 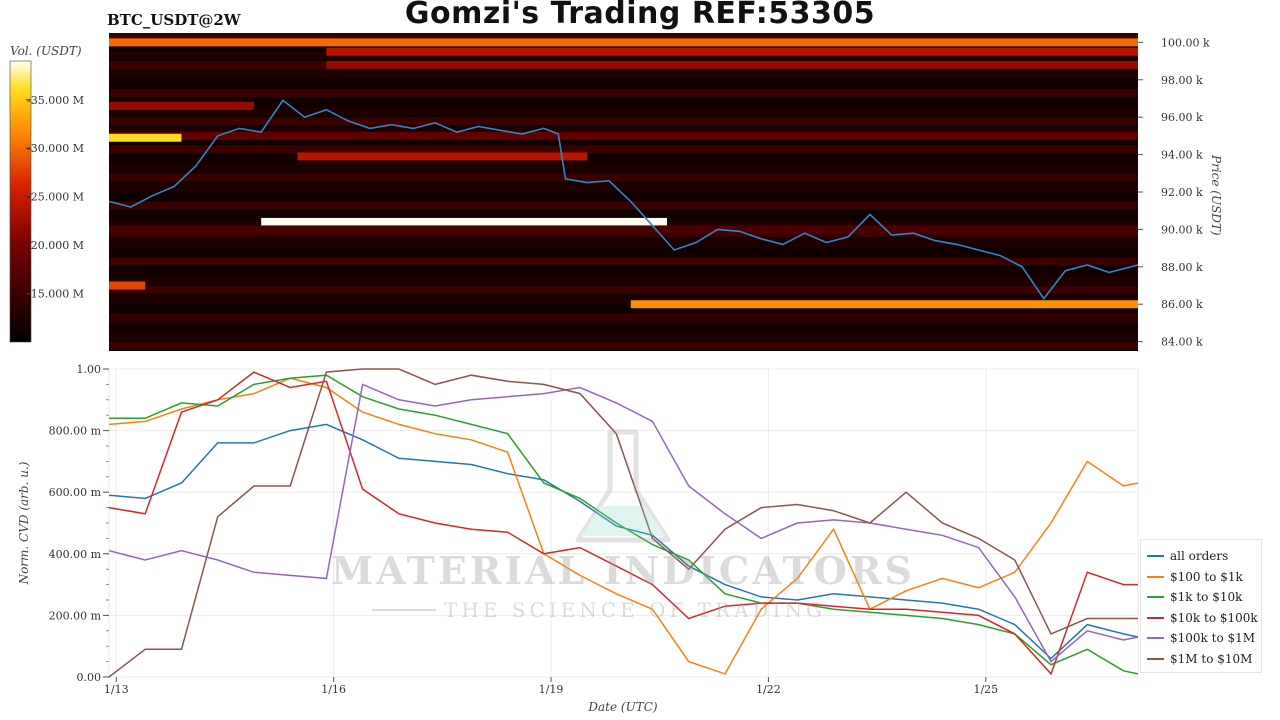 I want to click on cvd-y-tick-label: 200.00 m, so click(x=75, y=615).